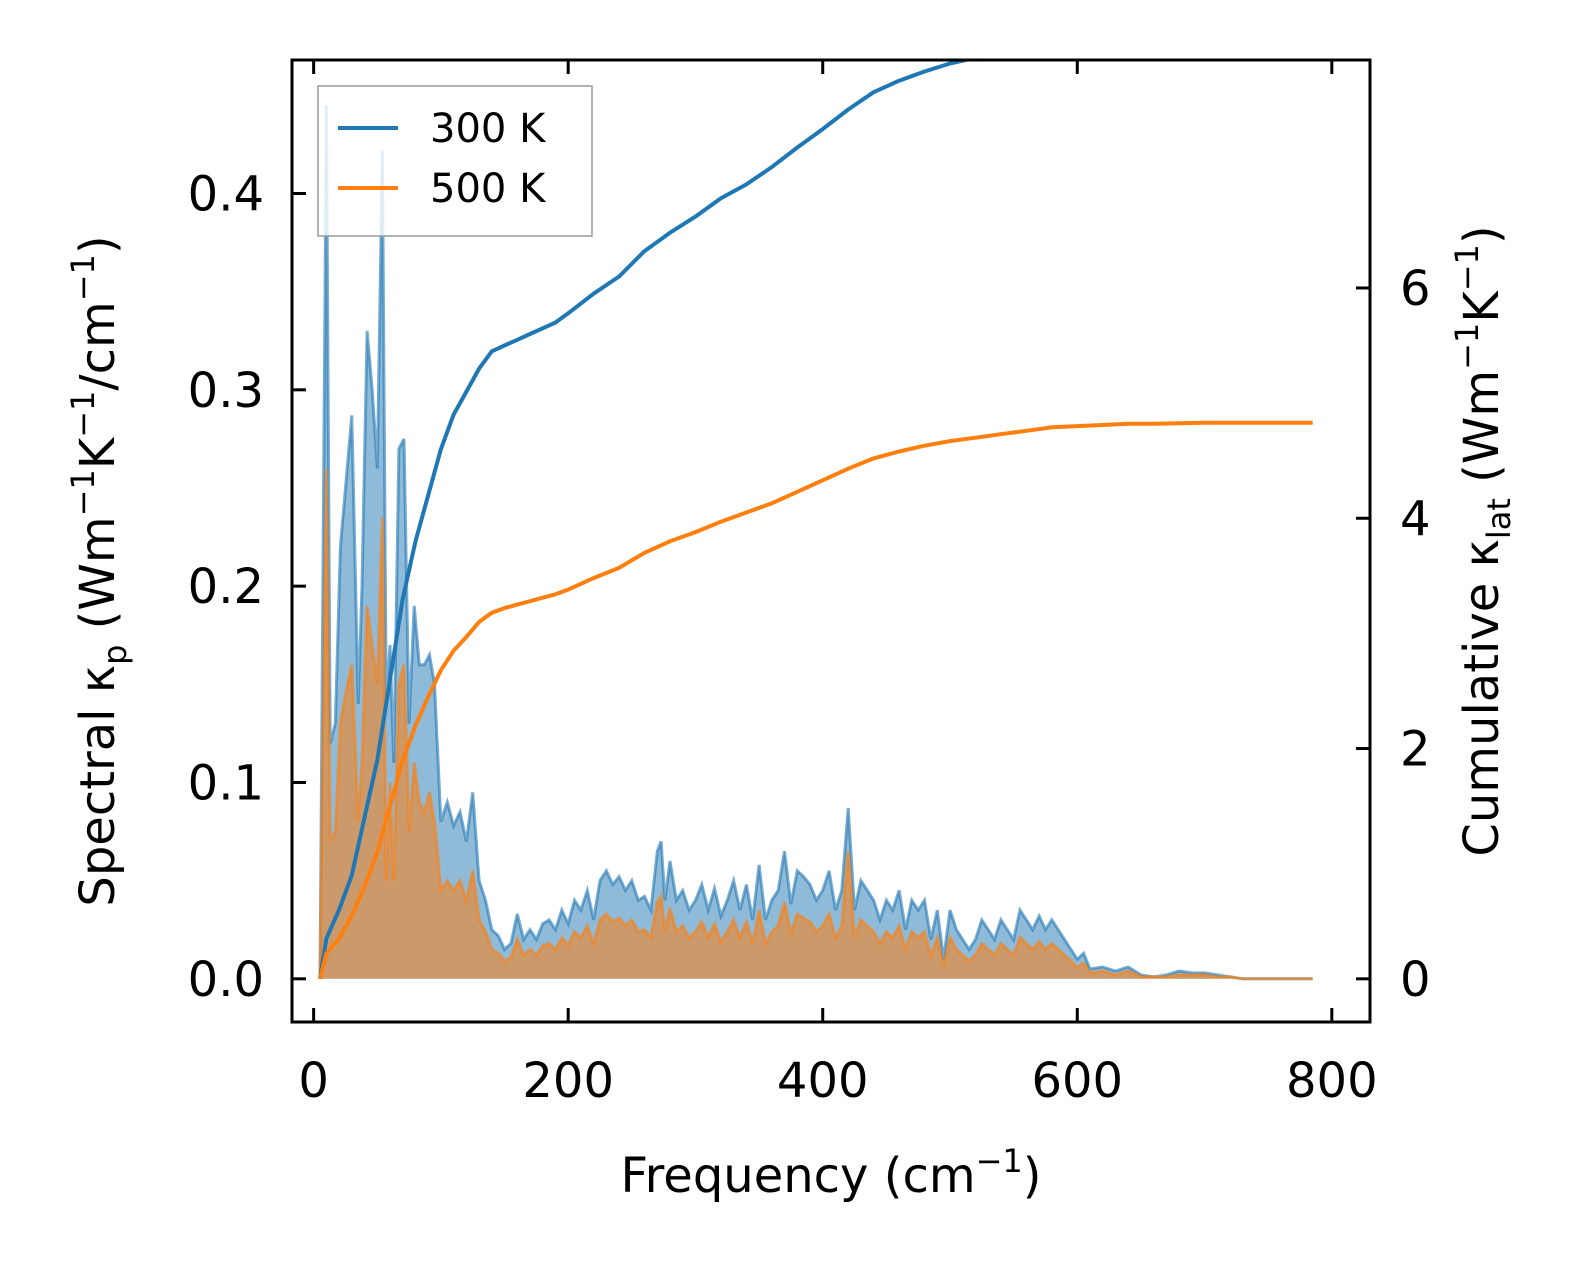 Image resolution: width=1586 pixels, height=1264 pixels. What do you see at coordinates (488, 129) in the screenshot?
I see `legend-label-300k: 300 K` at bounding box center [488, 129].